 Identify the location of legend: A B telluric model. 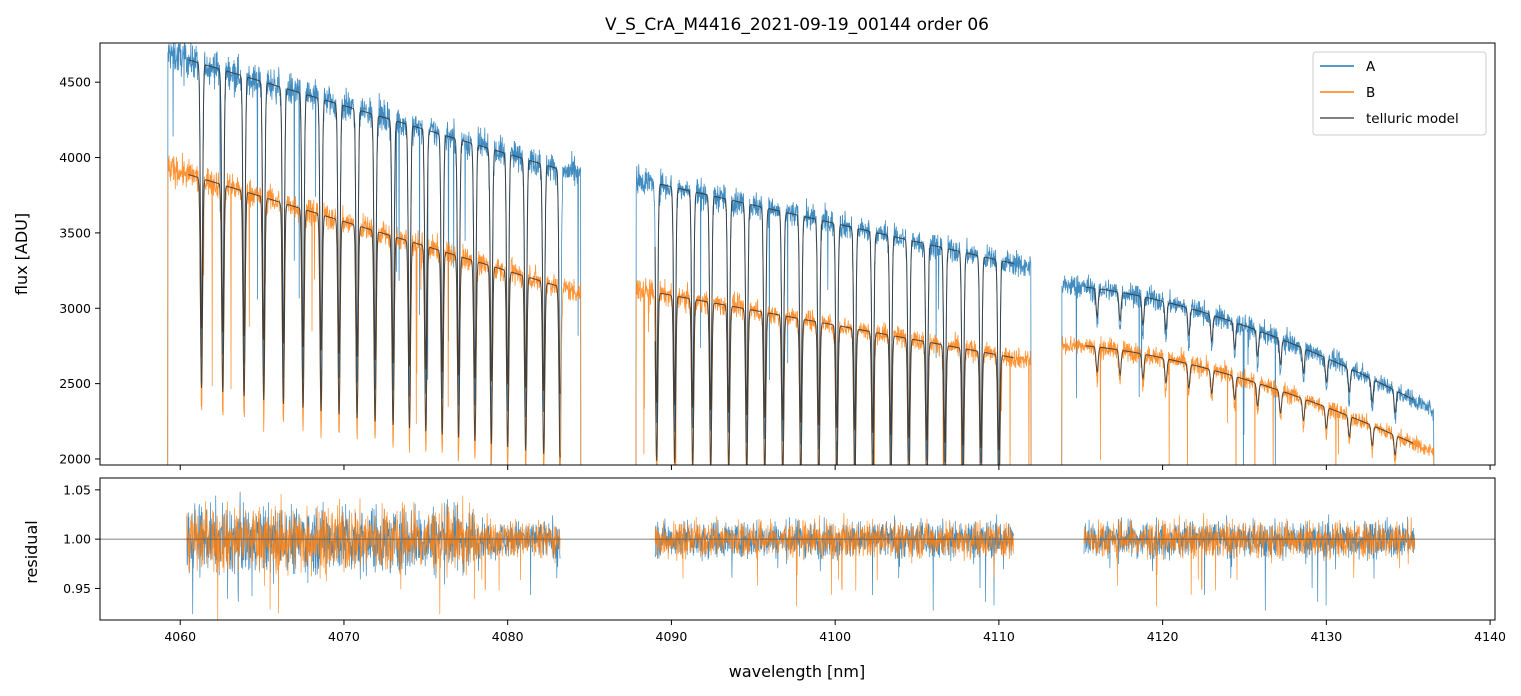
(1399, 93).